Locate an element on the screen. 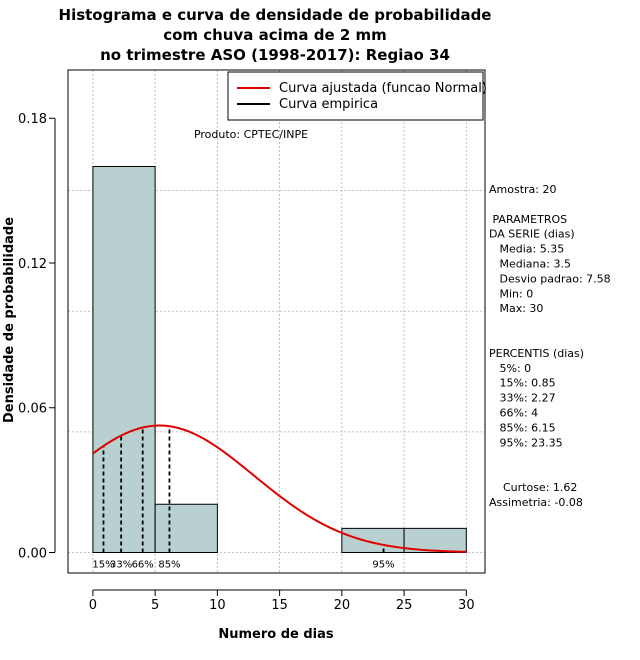 This screenshot has height=660, width=640. side-annotation-20: Curtose: 1.62 is located at coordinates (533, 487).